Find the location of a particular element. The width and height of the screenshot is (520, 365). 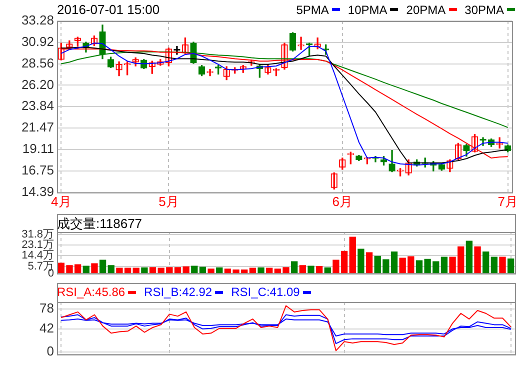

y-tick-label: 78 is located at coordinates (47, 308).